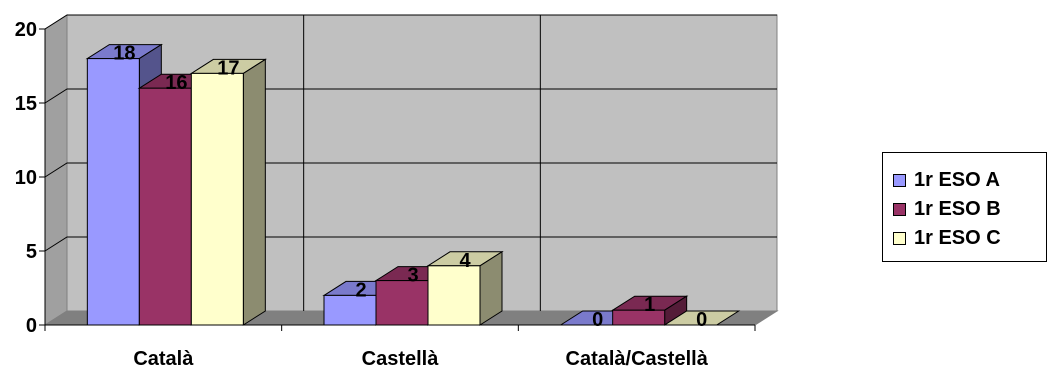 This screenshot has width=1047, height=374. Describe the element at coordinates (454, 295) in the screenshot. I see `bar-1r-eso-c-castell-front` at that location.